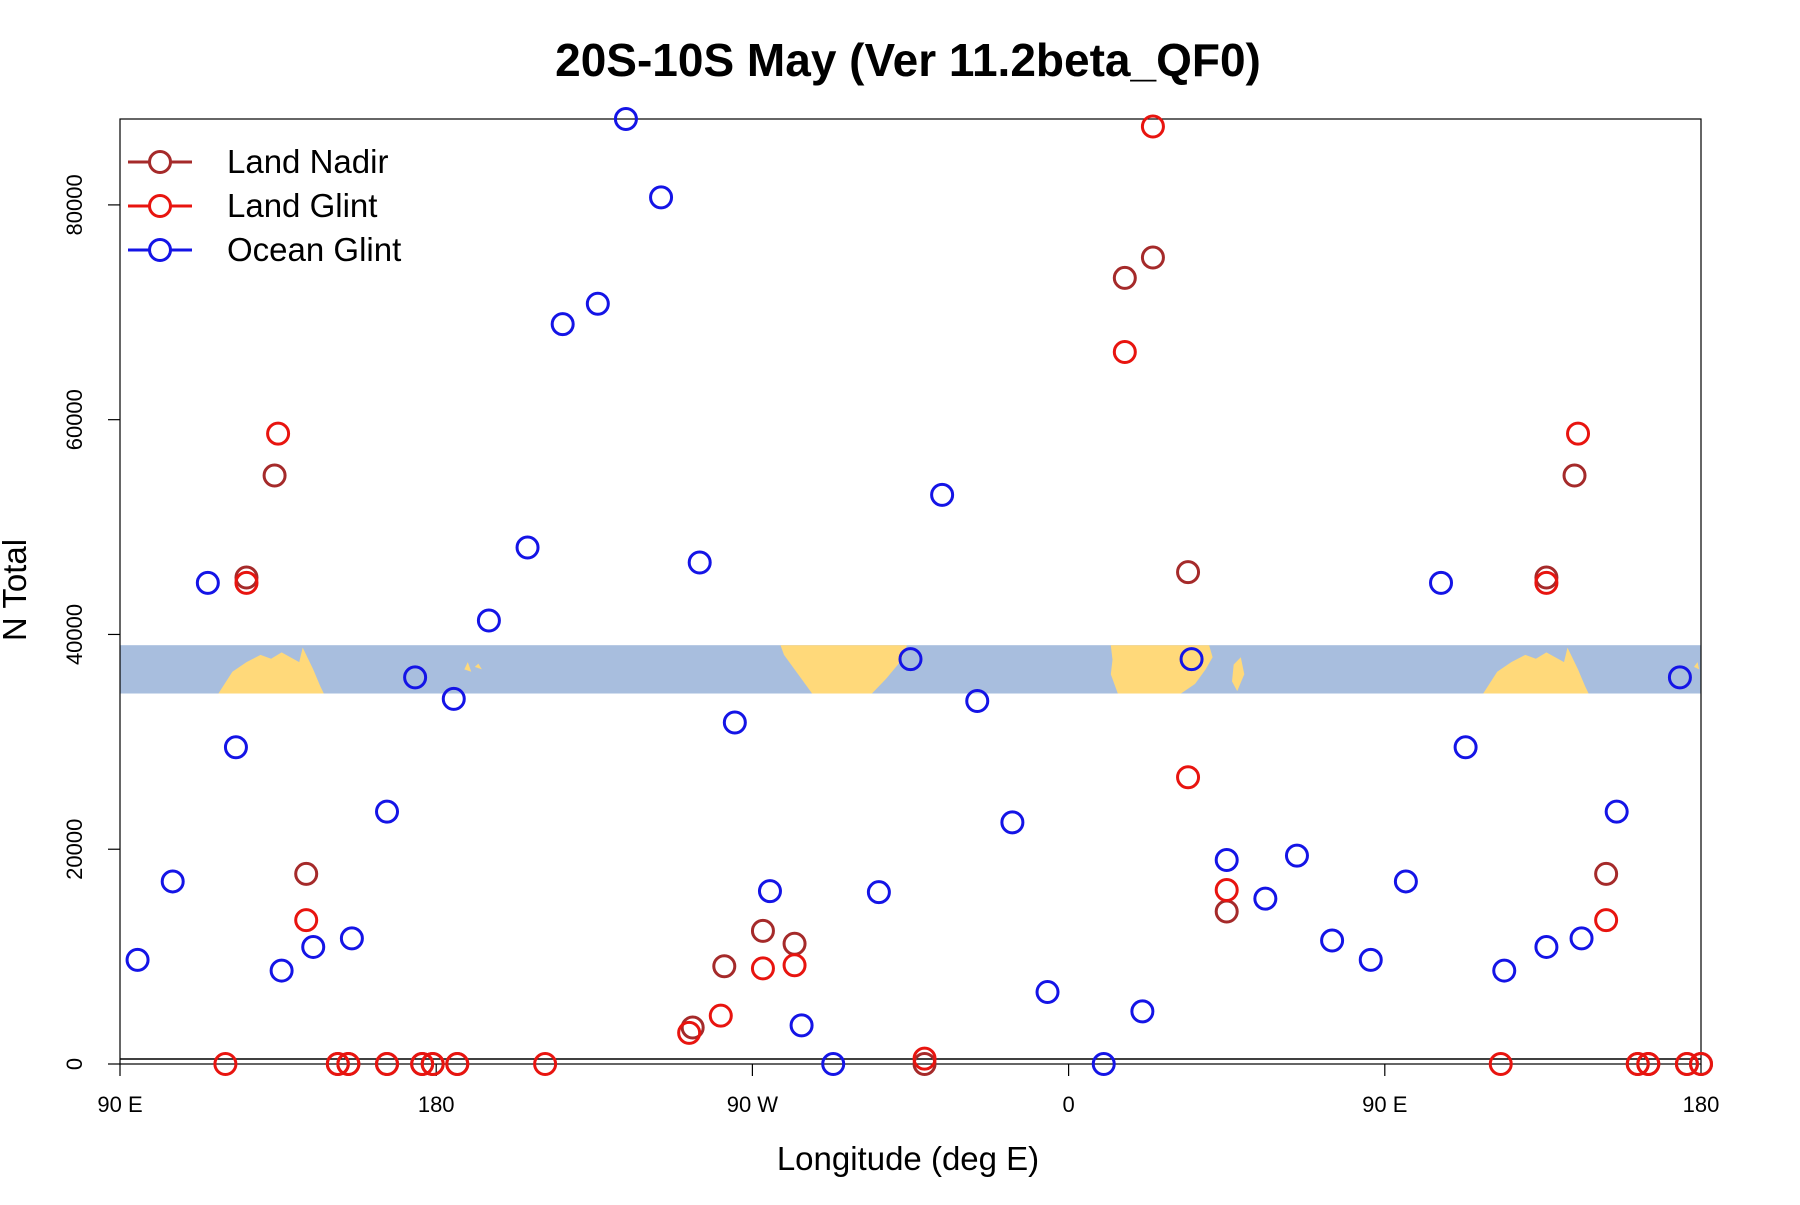 The width and height of the screenshot is (1800, 1205). I want to click on legend-label-land-nadir: Land Nadir, so click(307, 161).